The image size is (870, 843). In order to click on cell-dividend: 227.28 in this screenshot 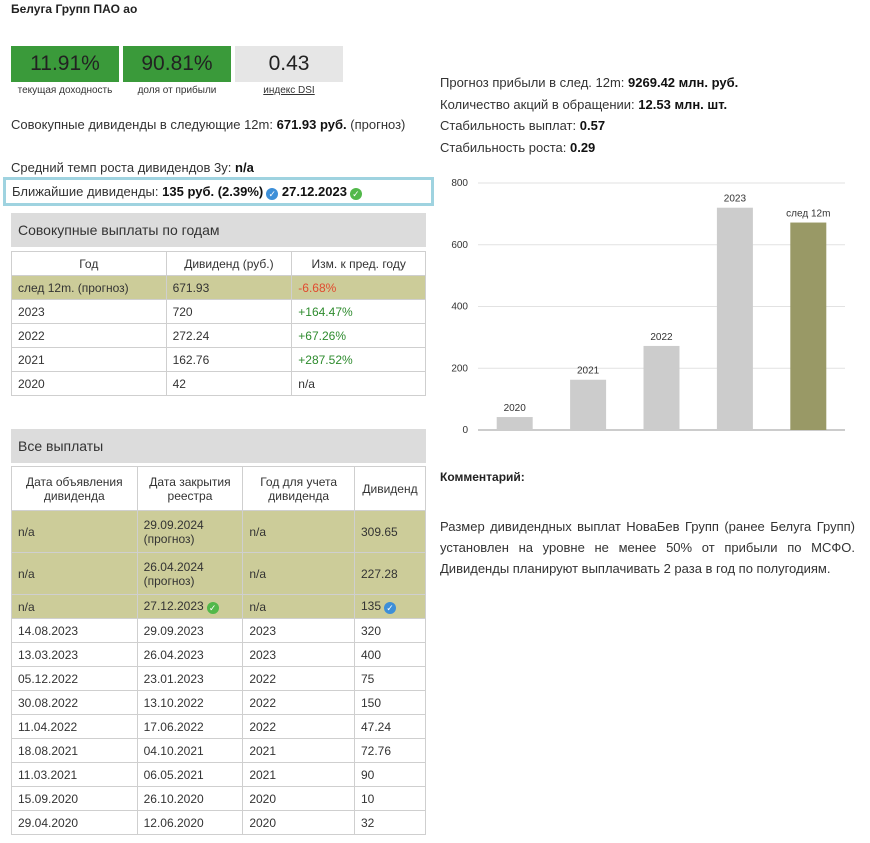, I will do `click(390, 573)`.